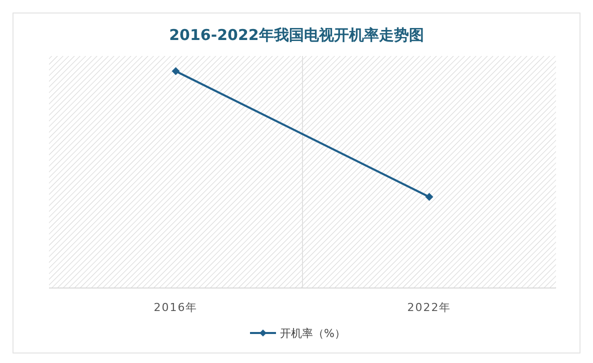 The height and width of the screenshot is (363, 593). What do you see at coordinates (296, 35) in the screenshot?
I see `chart-title: 2016-2022年我国电视开机率走势图` at bounding box center [296, 35].